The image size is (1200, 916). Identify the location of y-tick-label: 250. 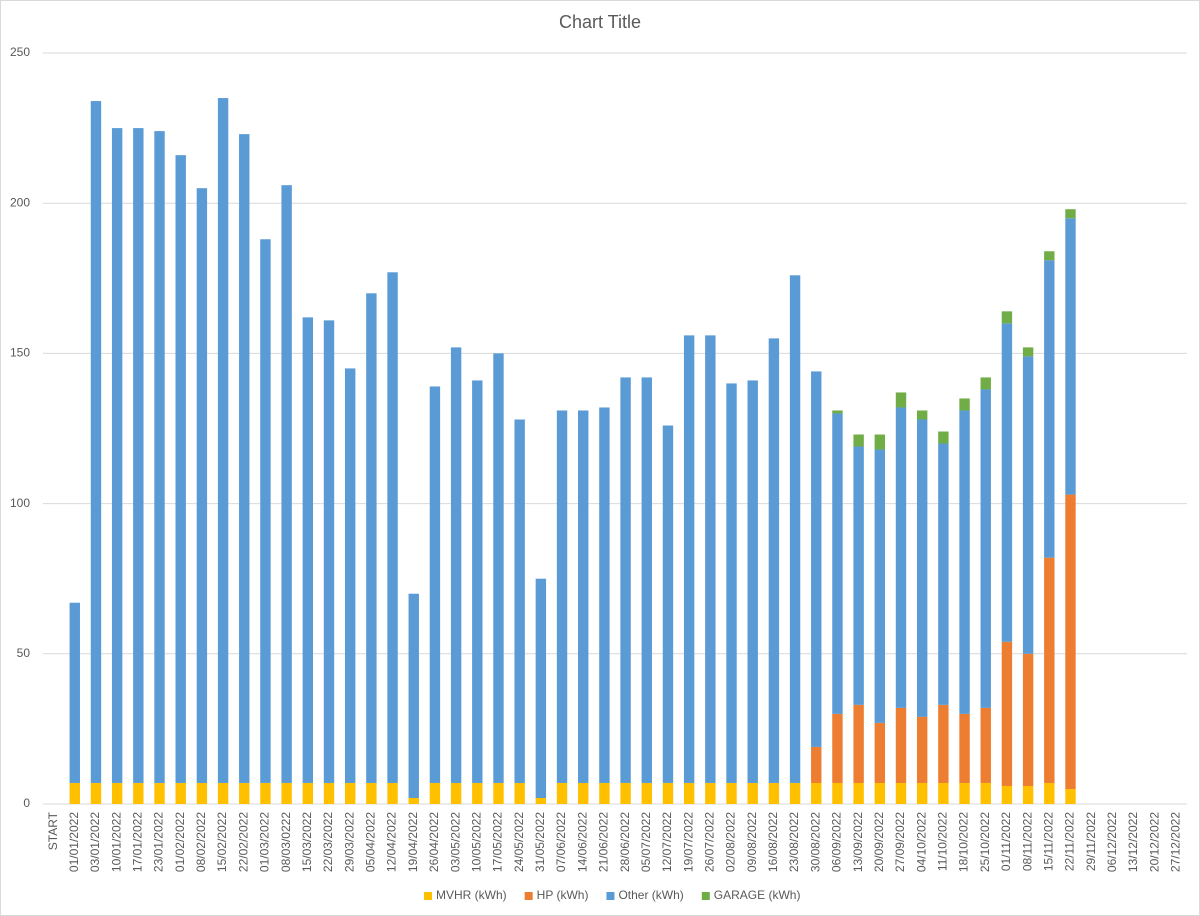
(20, 52).